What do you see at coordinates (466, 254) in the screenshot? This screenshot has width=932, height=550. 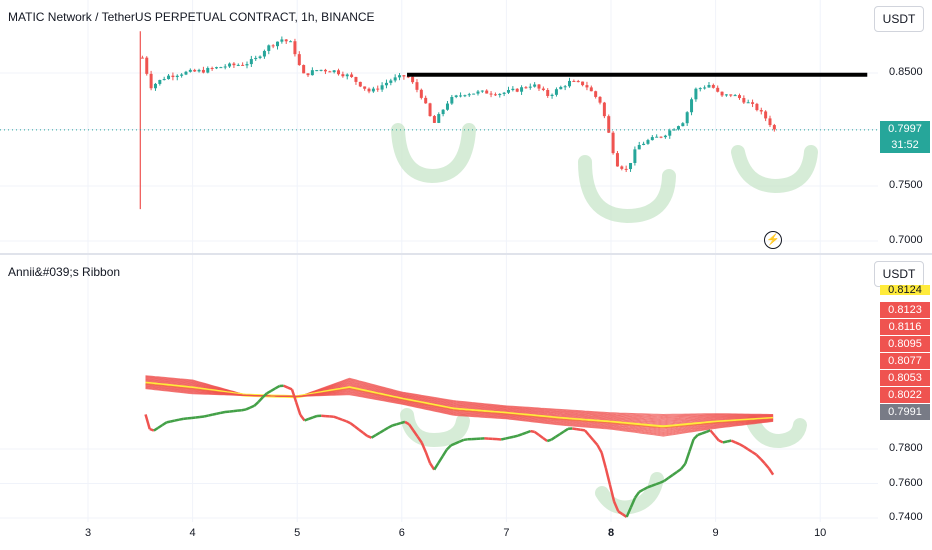 I see `pane-divider` at bounding box center [466, 254].